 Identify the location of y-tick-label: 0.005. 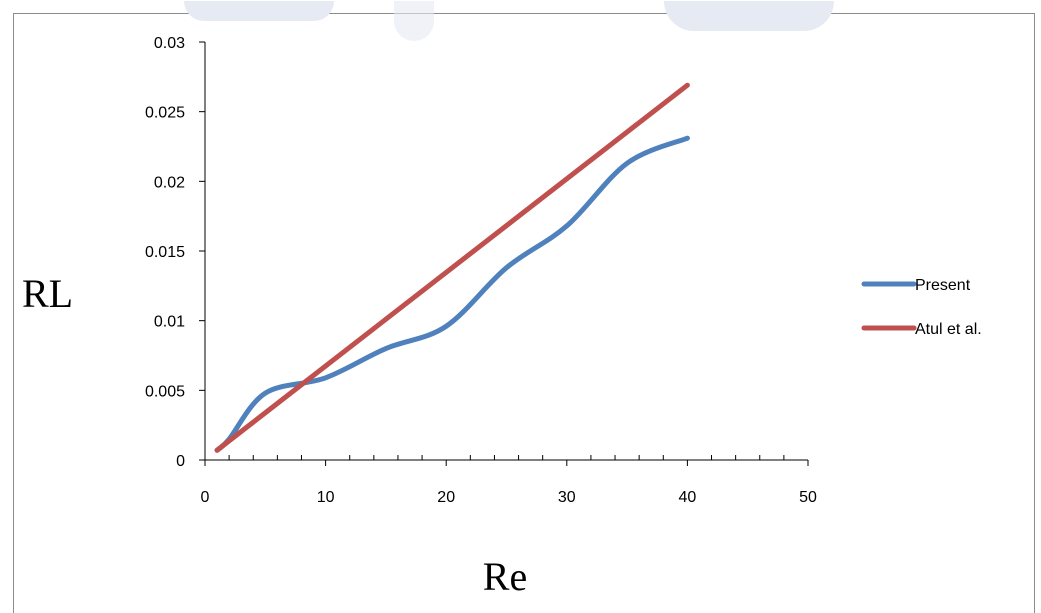
(165, 391).